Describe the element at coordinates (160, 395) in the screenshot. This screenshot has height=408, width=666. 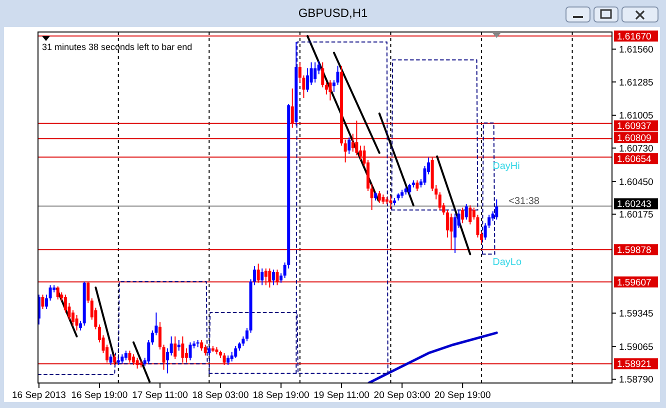
I see `x-tick-label: 17 Sep 11:00` at that location.